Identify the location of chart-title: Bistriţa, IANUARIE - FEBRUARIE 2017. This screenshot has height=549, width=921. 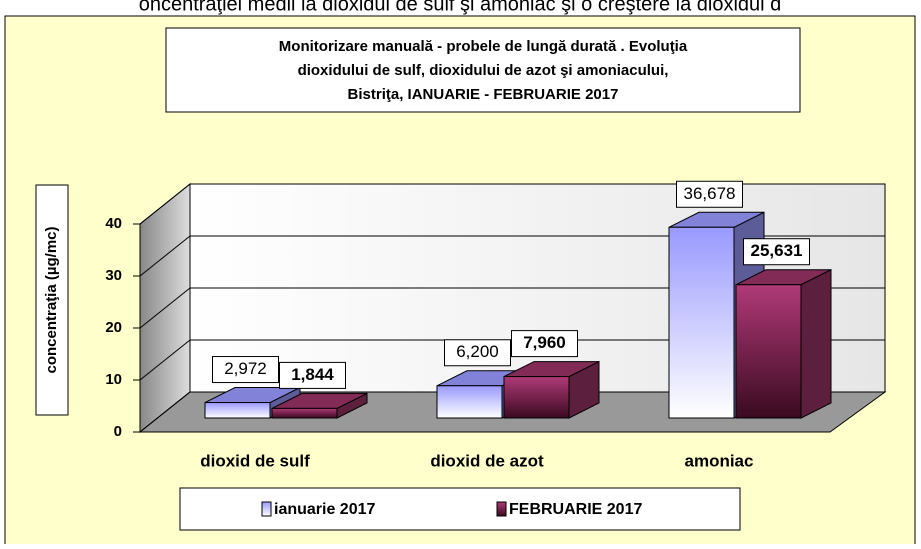
(483, 94).